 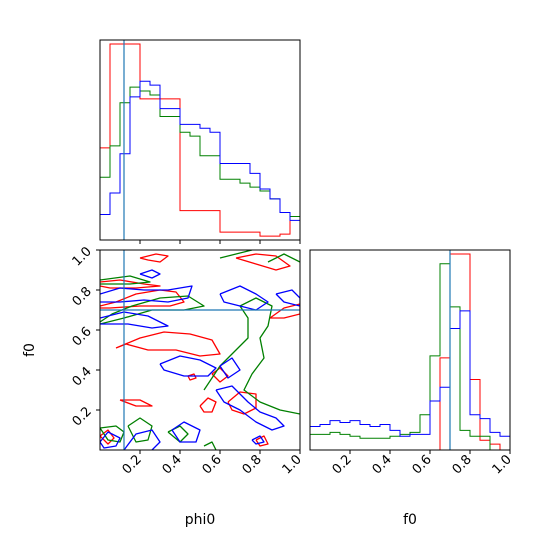 What do you see at coordinates (502, 464) in the screenshot?
I see `f0-xtick-label-4: 1.0` at bounding box center [502, 464].